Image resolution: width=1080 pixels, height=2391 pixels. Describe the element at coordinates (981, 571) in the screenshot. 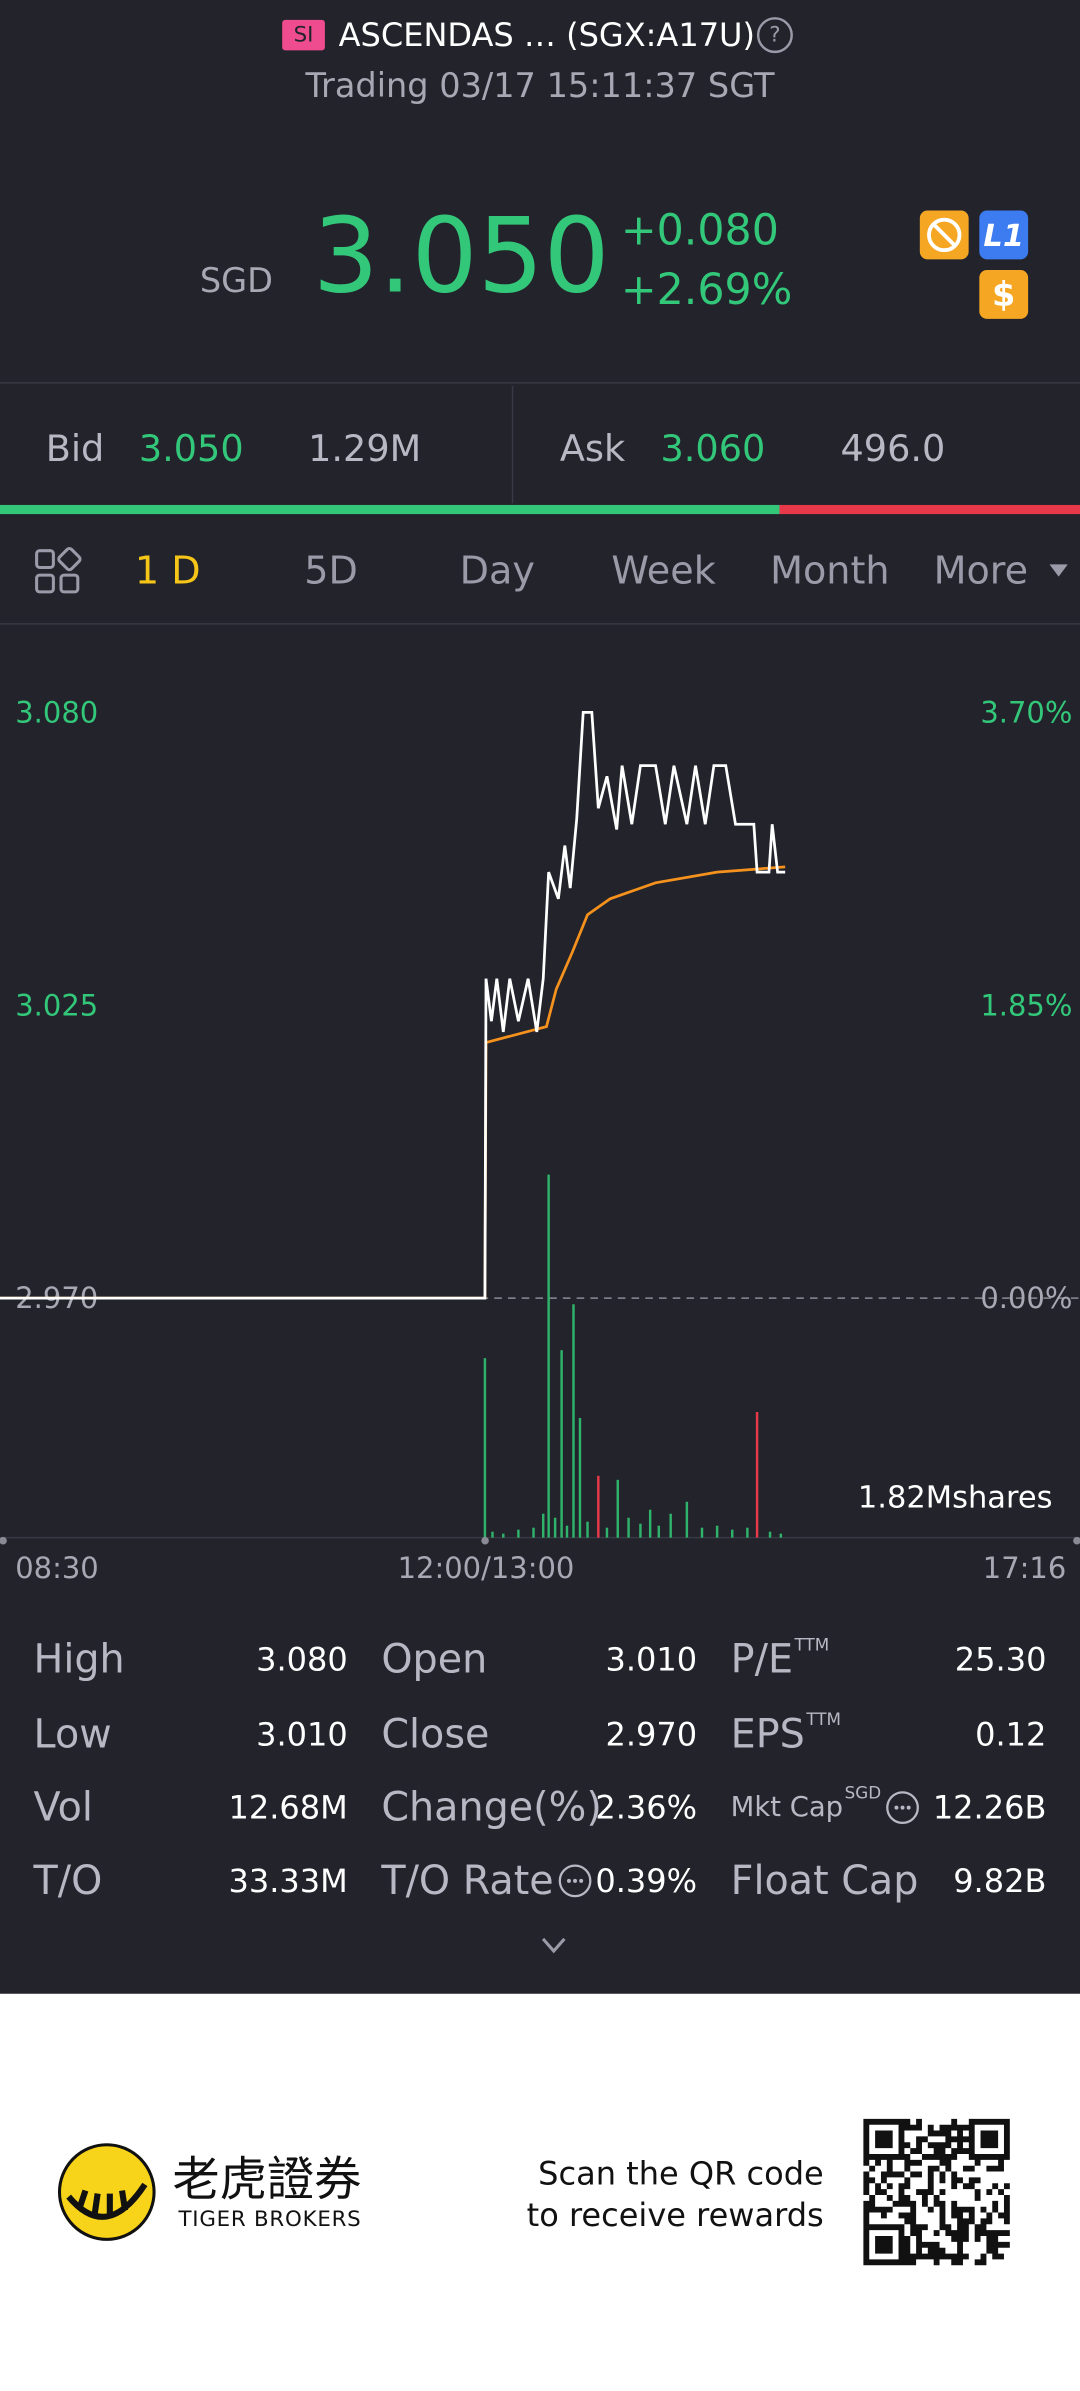

I see `tab: More` at that location.